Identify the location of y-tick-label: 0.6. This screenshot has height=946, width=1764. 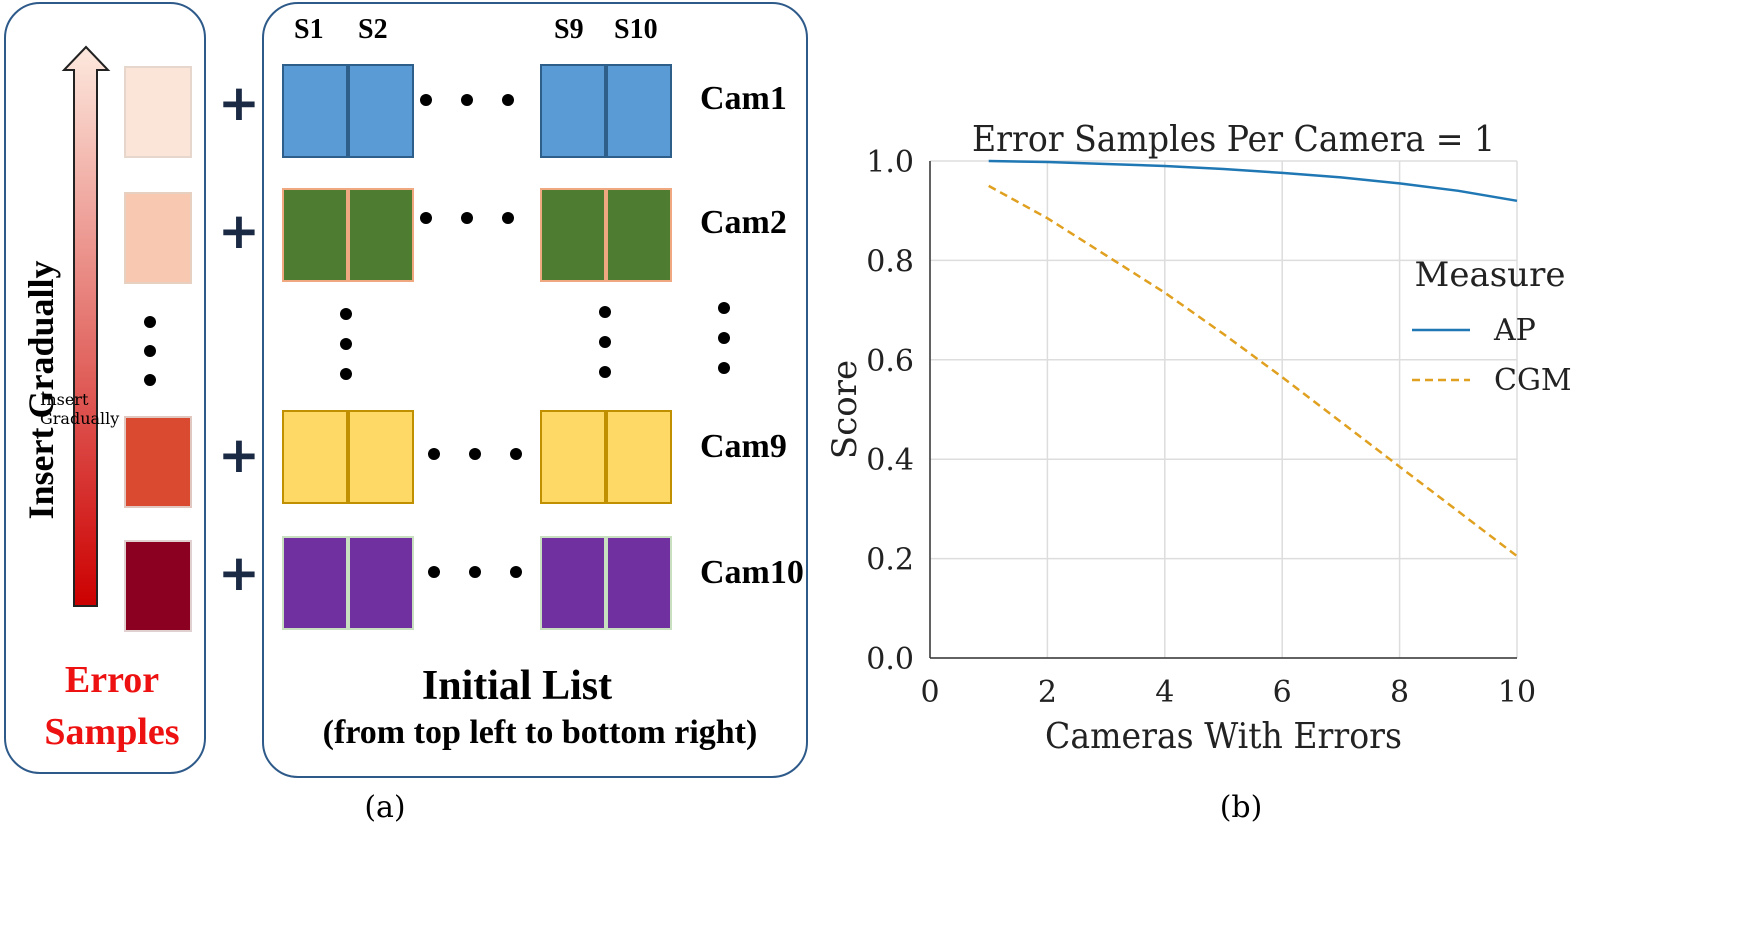
(890, 361).